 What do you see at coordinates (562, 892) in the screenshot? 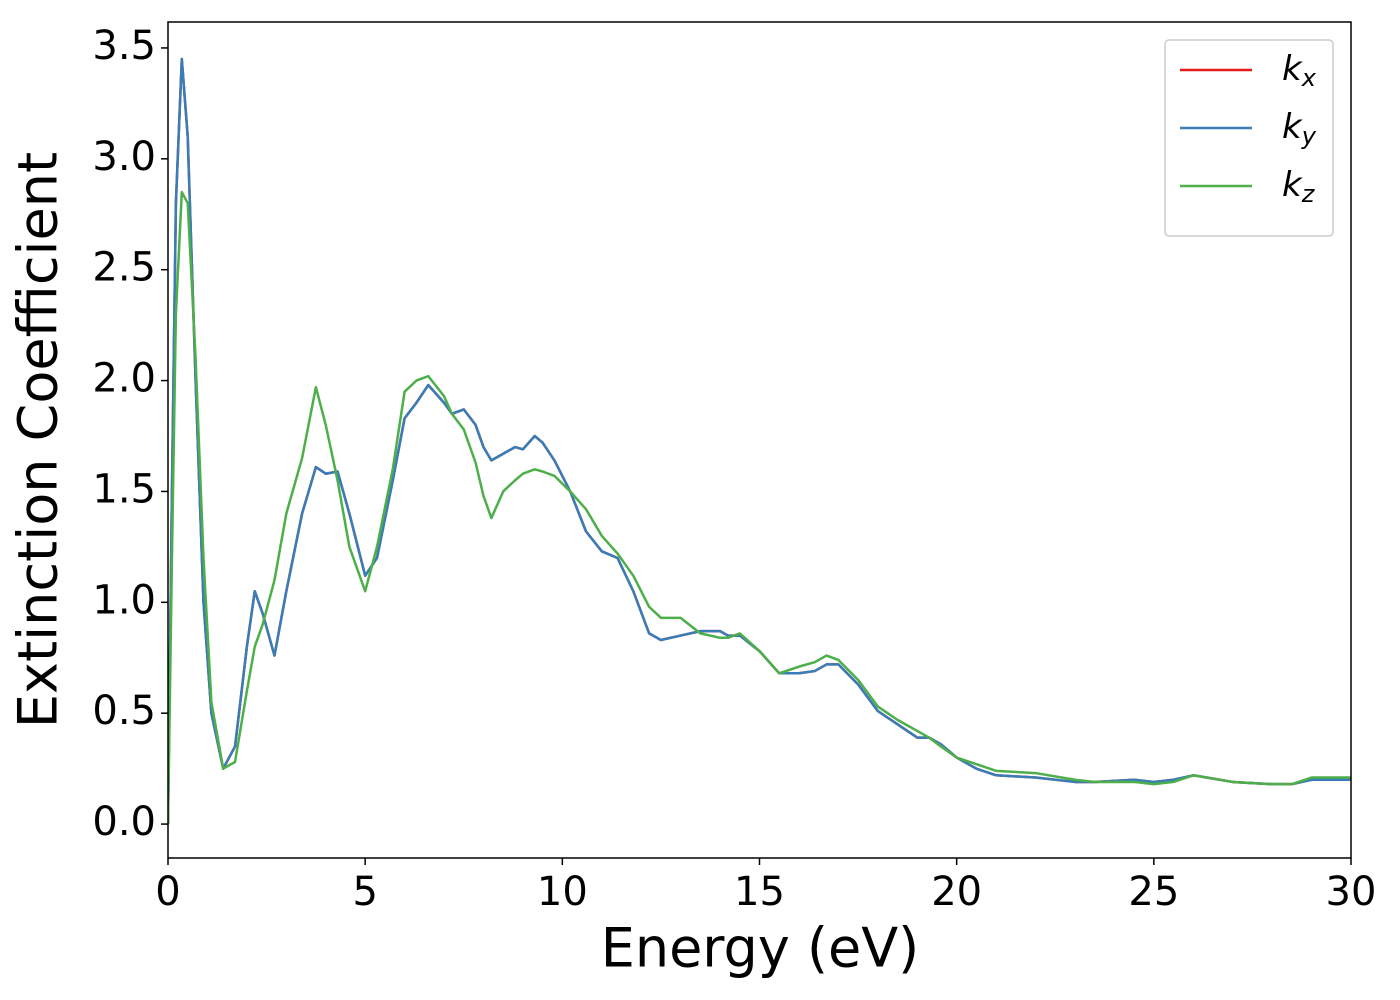
I see `x-tick-label: 10` at bounding box center [562, 892].